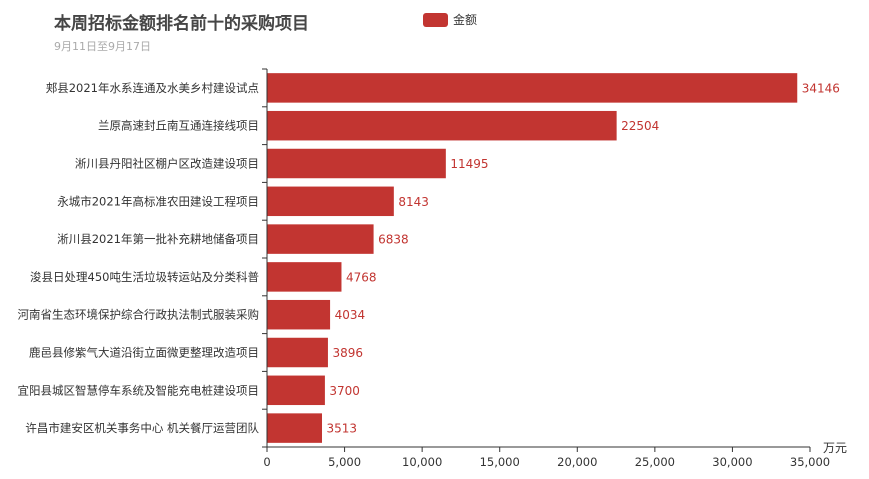  I want to click on chart-subtitle: 9月11日至9月17日, so click(102, 46).